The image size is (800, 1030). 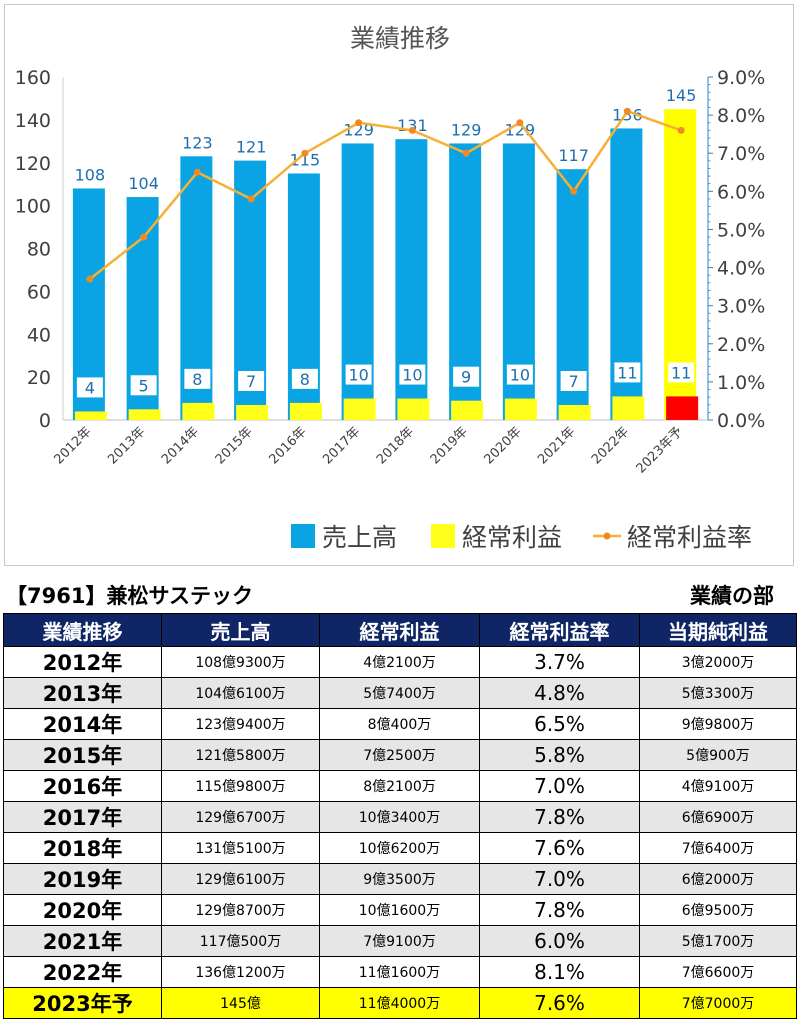 What do you see at coordinates (399, 910) in the screenshot?
I see `cell-profit: 10億1600万` at bounding box center [399, 910].